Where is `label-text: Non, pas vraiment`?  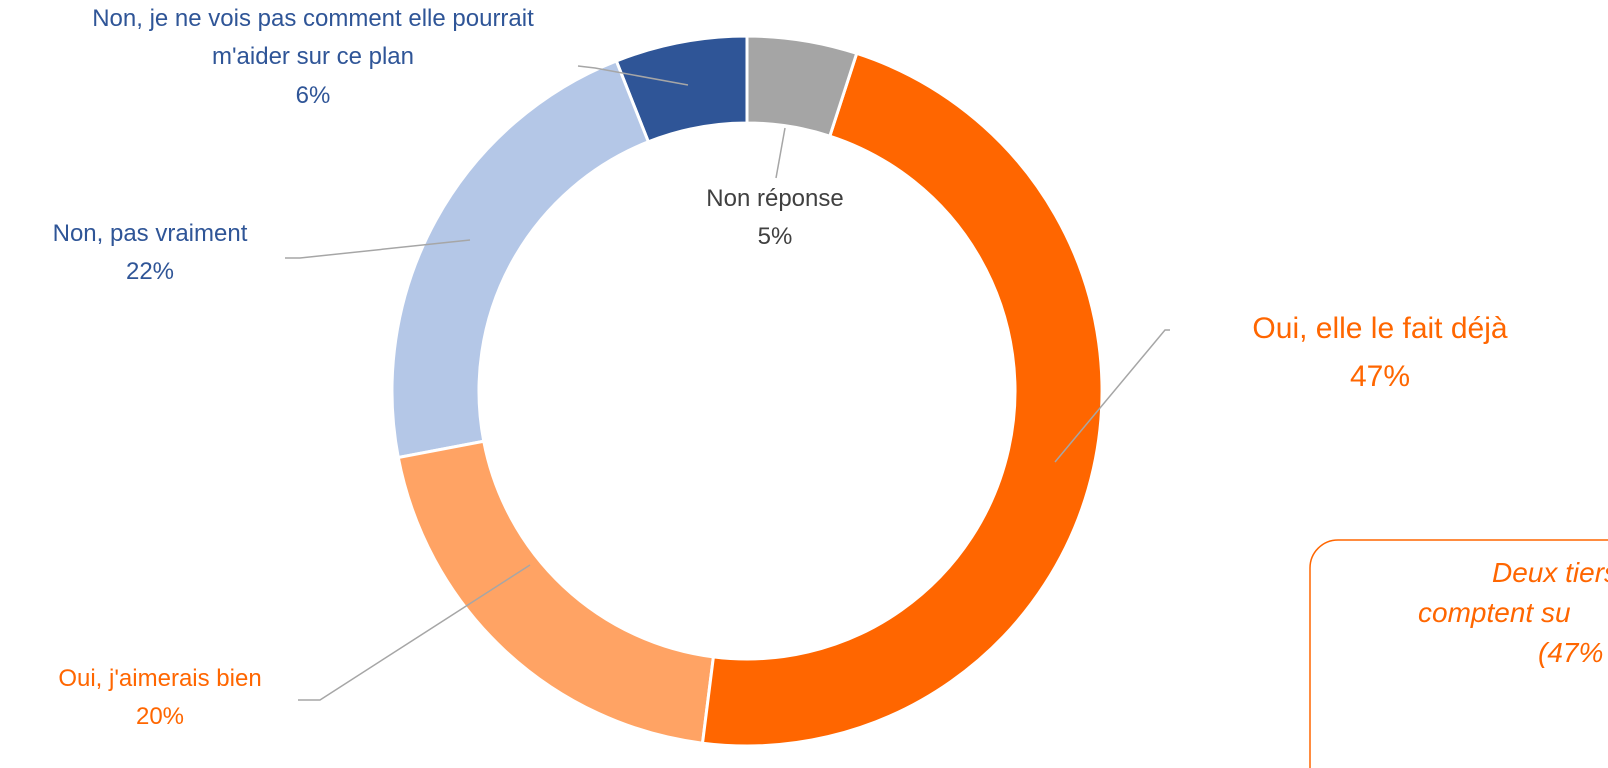
label-text: Non, pas vraiment is located at coordinates (150, 233).